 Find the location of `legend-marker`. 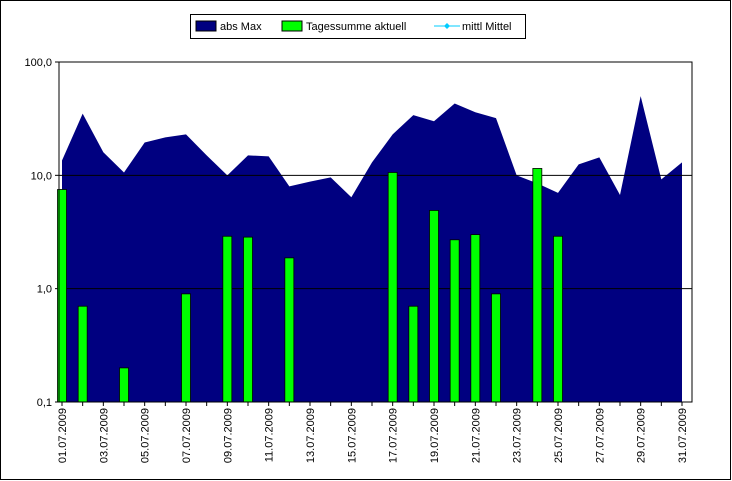

legend-marker is located at coordinates (447, 26).